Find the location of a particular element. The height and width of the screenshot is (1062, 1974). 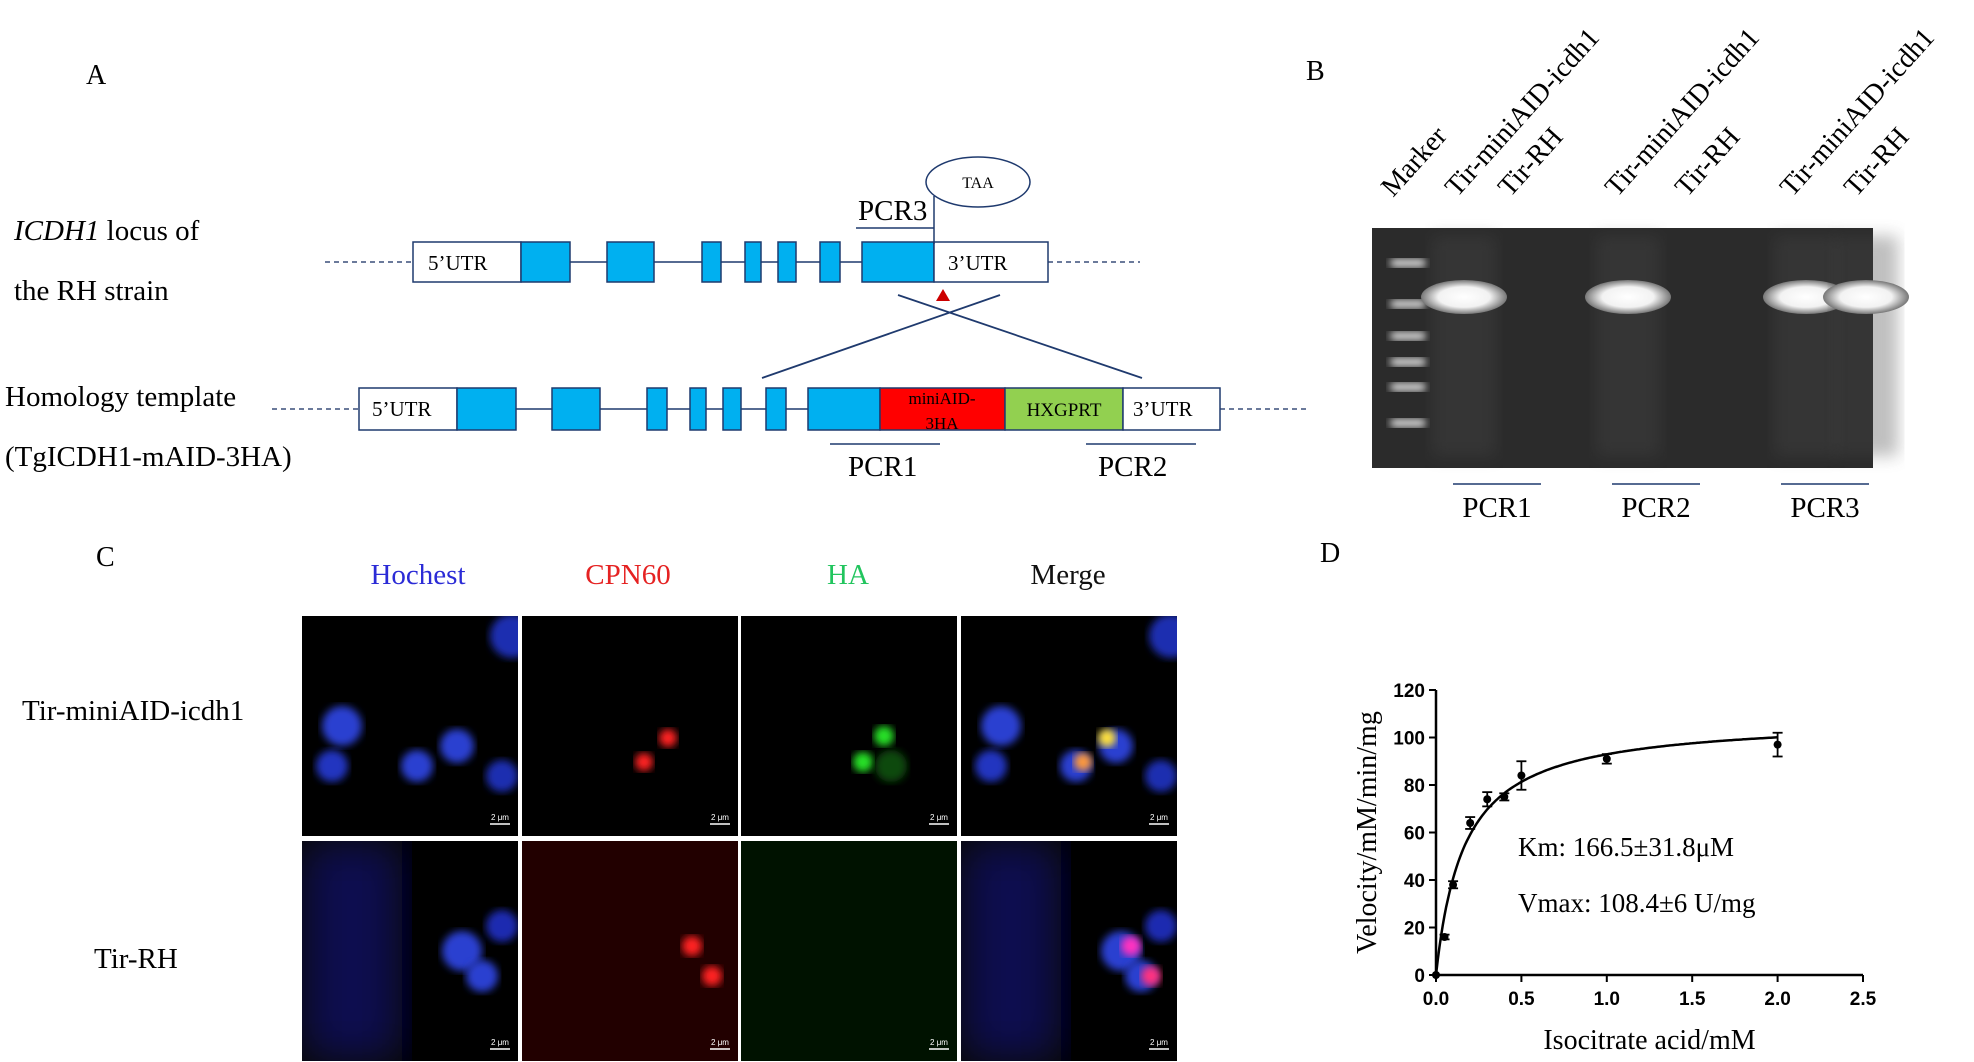

locus-3utr-box is located at coordinates (991, 262).